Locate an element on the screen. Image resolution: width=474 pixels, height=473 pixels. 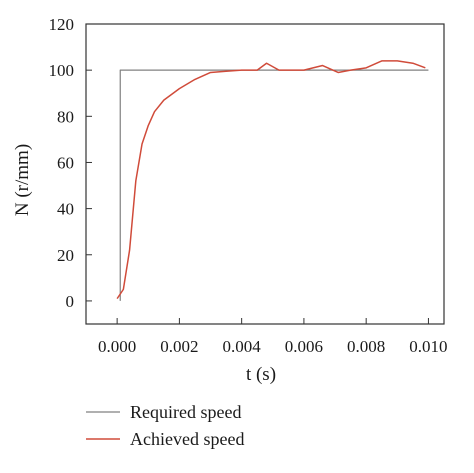
y-tick-label: 40 is located at coordinates (65, 209).